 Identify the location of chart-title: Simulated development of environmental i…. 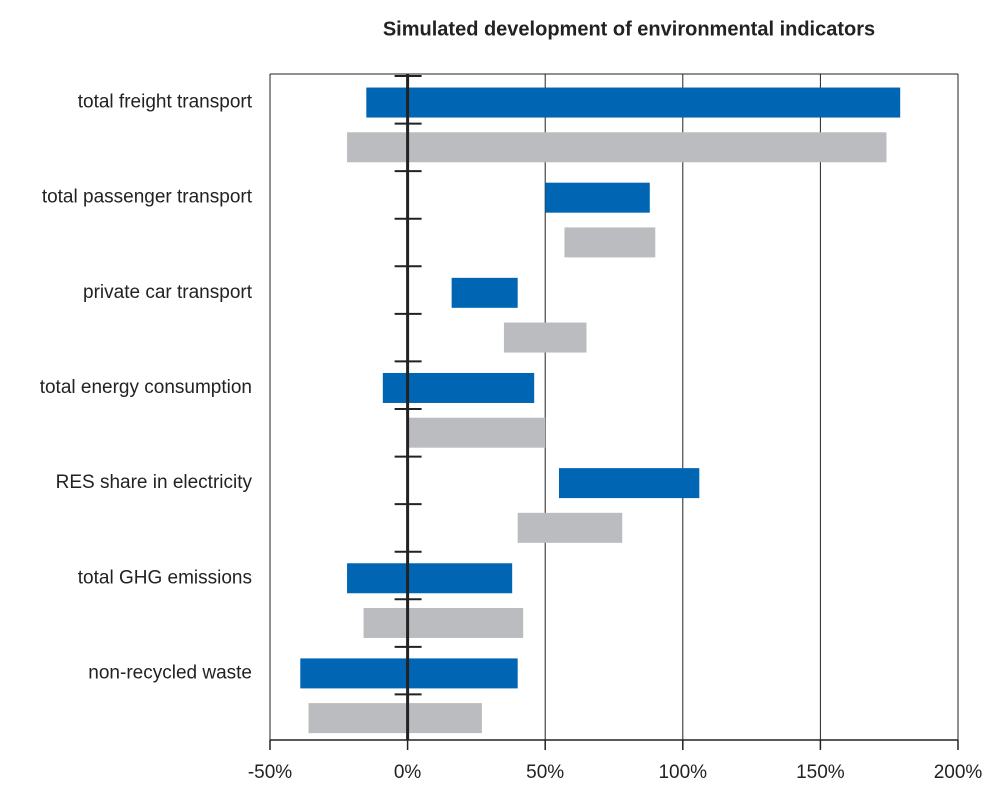
(629, 29).